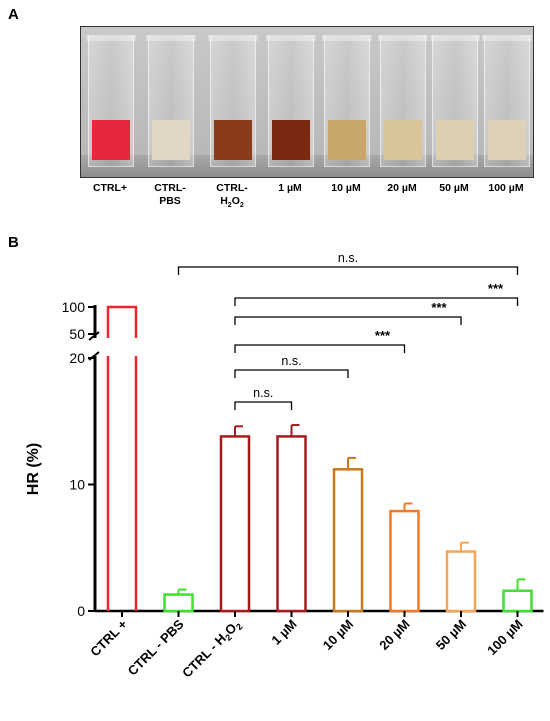  I want to click on x-tick-label: 1 µM, so click(283, 632).